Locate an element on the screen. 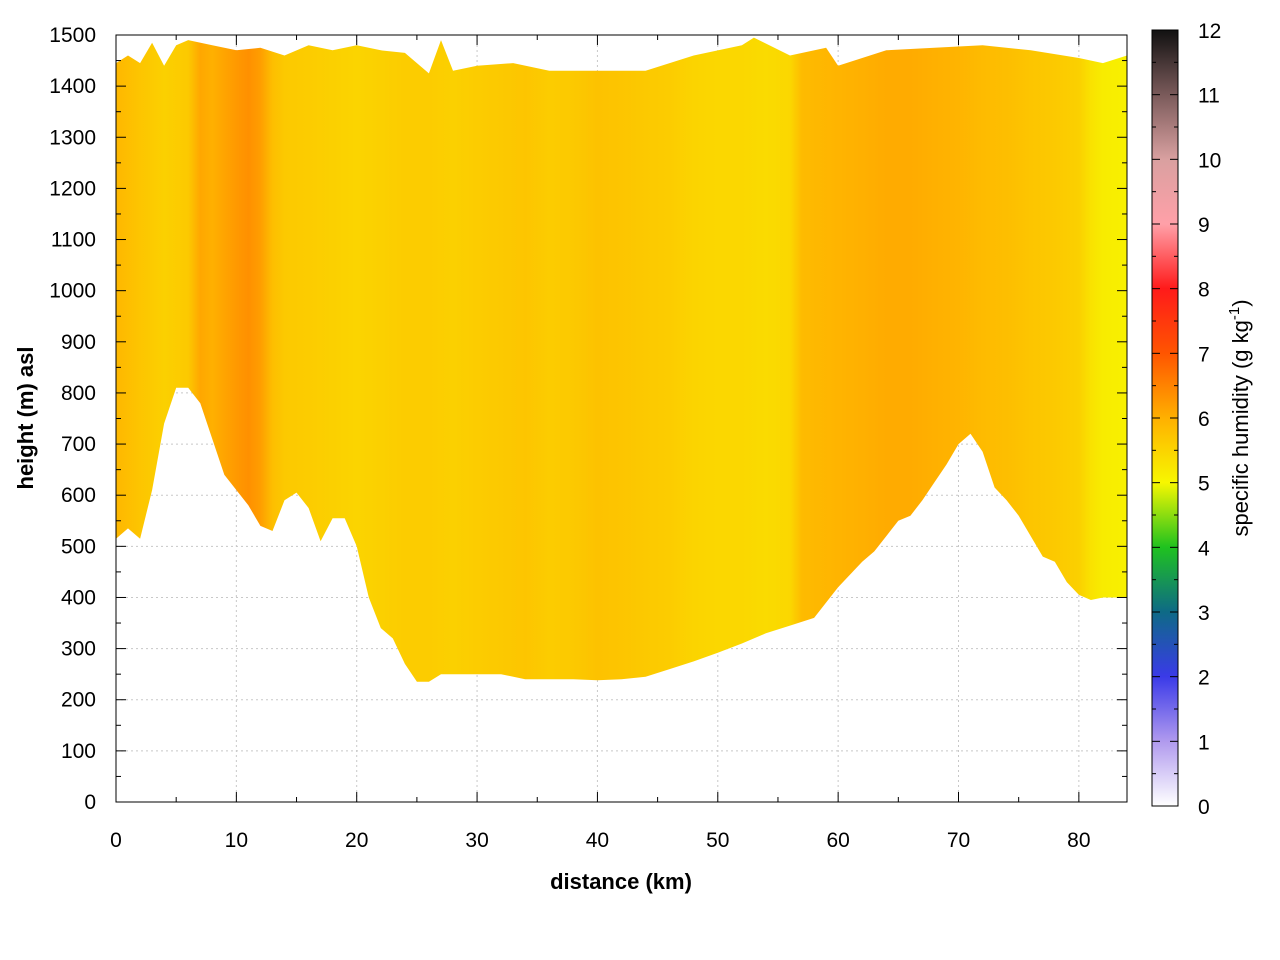 The image size is (1280, 960). y-tick-label: 800 is located at coordinates (78, 393).